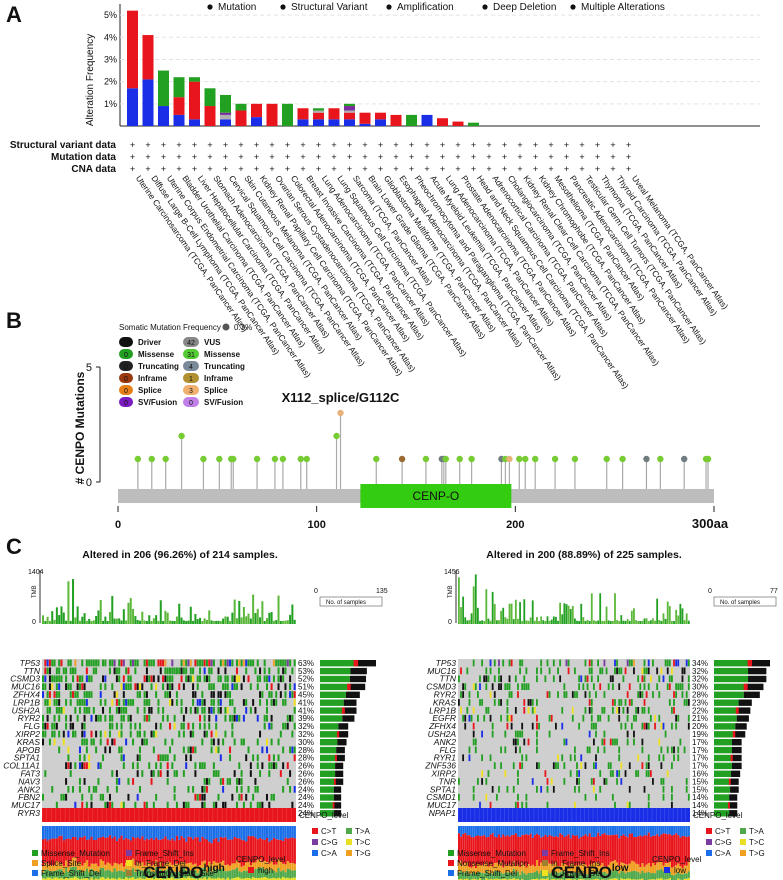 The width and height of the screenshot is (783, 880). Describe the element at coordinates (445, 695) in the screenshot. I see `gene-label: RYR2` at that location.